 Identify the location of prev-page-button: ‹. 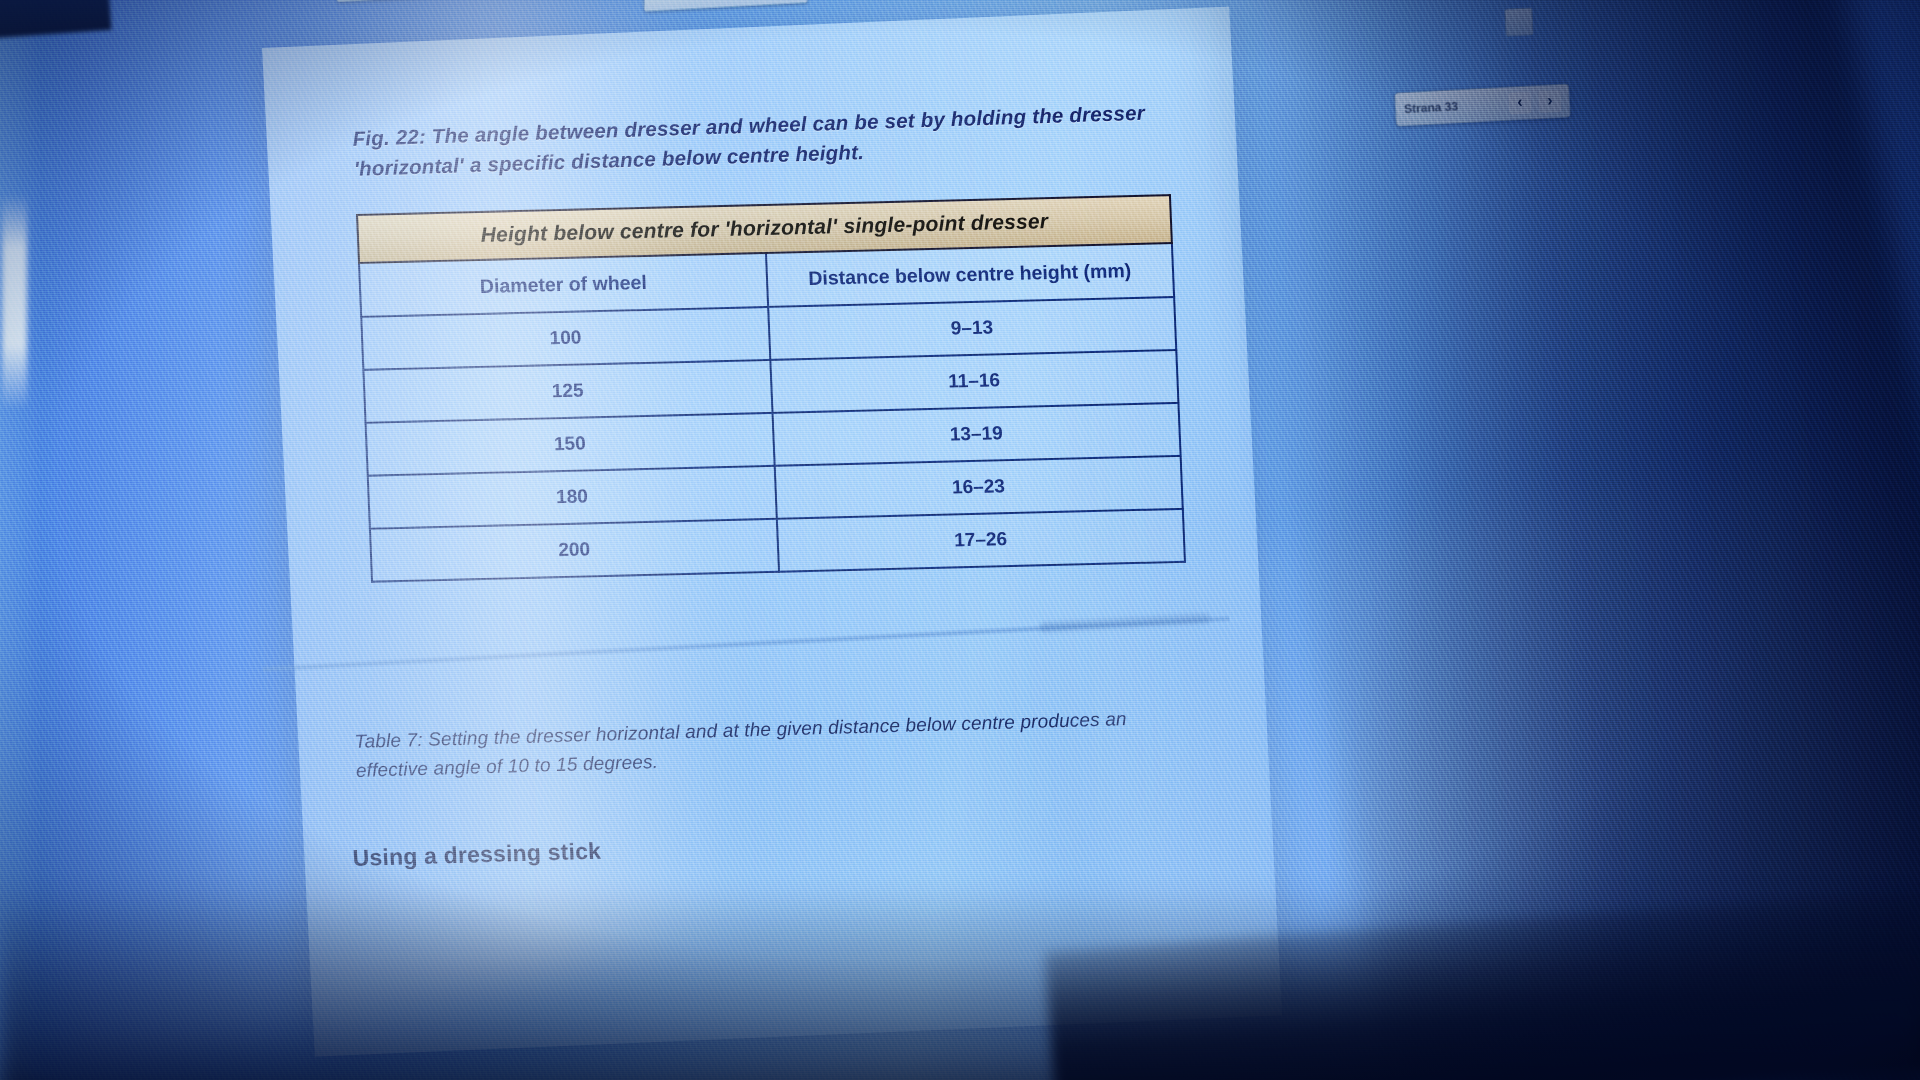
(1520, 103).